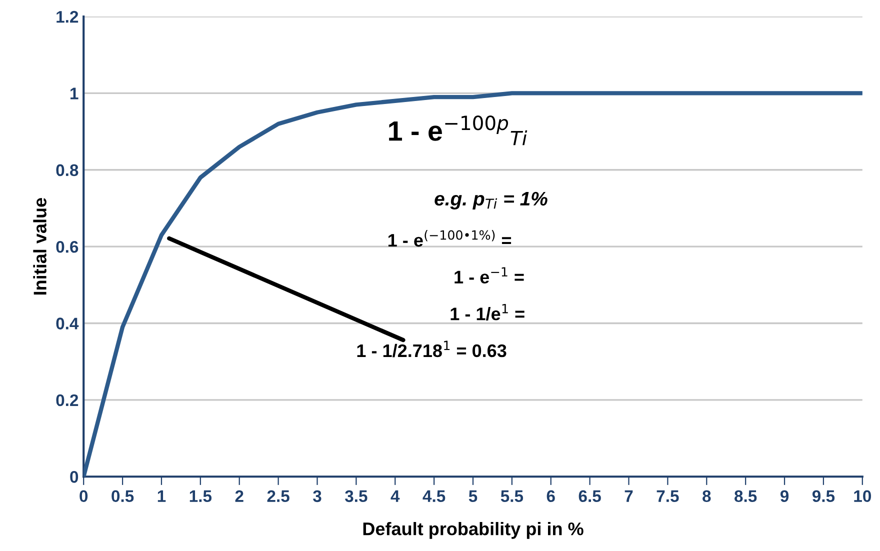  Describe the element at coordinates (67, 246) in the screenshot. I see `y-tick-label: 0.6` at that location.